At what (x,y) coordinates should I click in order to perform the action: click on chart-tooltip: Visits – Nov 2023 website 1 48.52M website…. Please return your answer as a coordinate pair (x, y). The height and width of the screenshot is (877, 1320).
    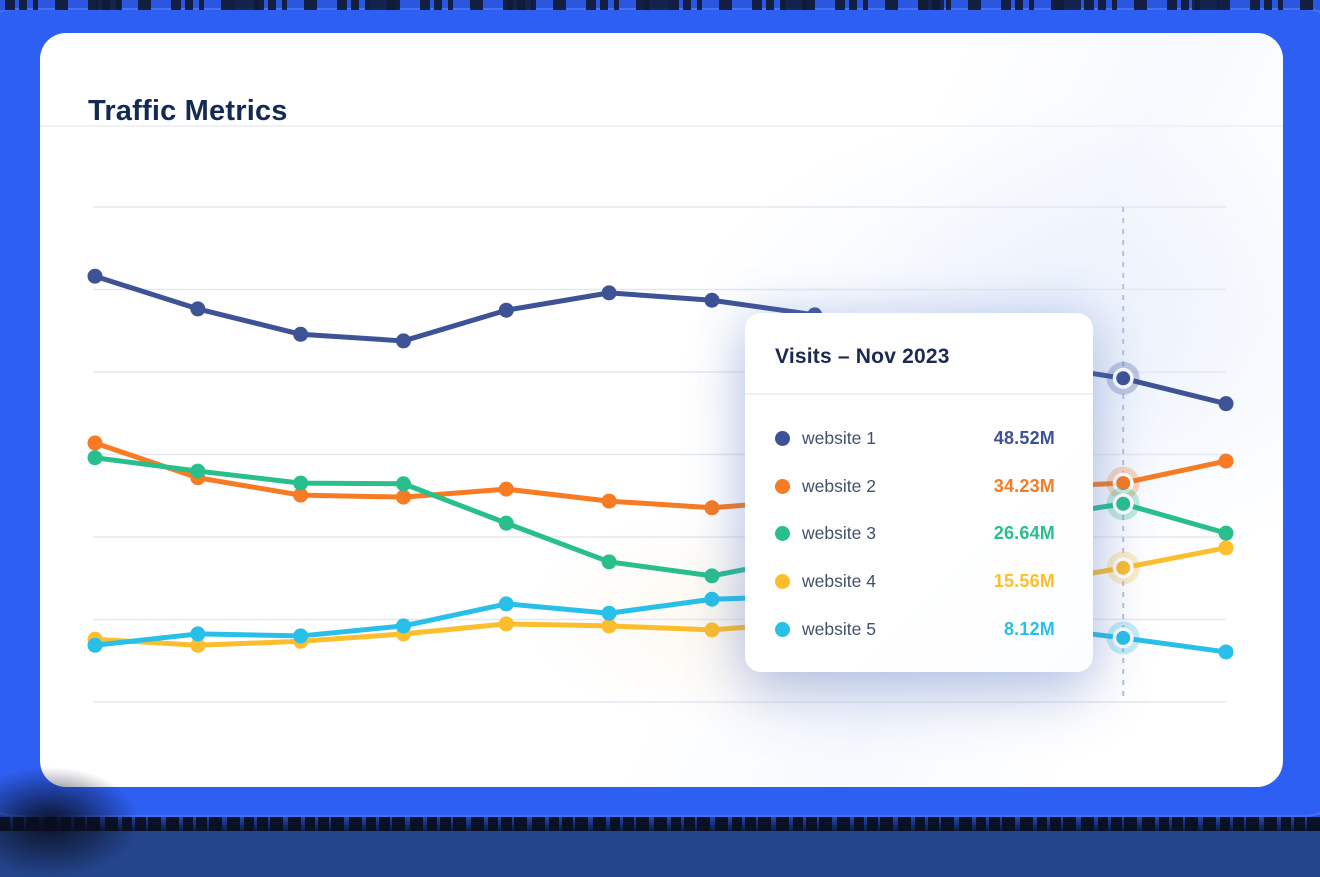
    Looking at the image, I should click on (919, 492).